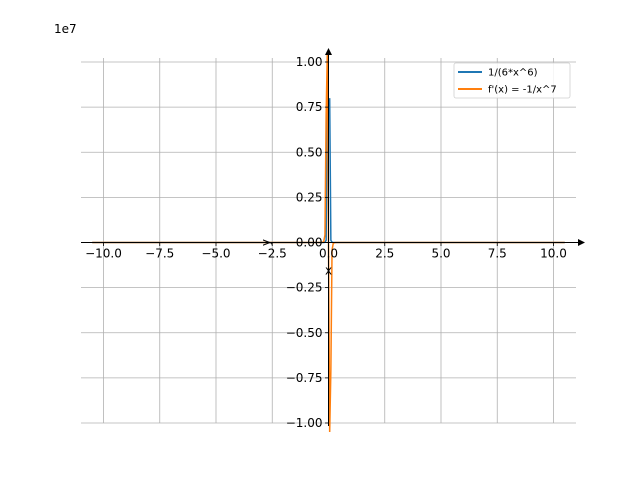 The height and width of the screenshot is (480, 640). Describe the element at coordinates (522, 90) in the screenshot. I see `legend-label-2: f'(x) = -1/x^7` at that location.